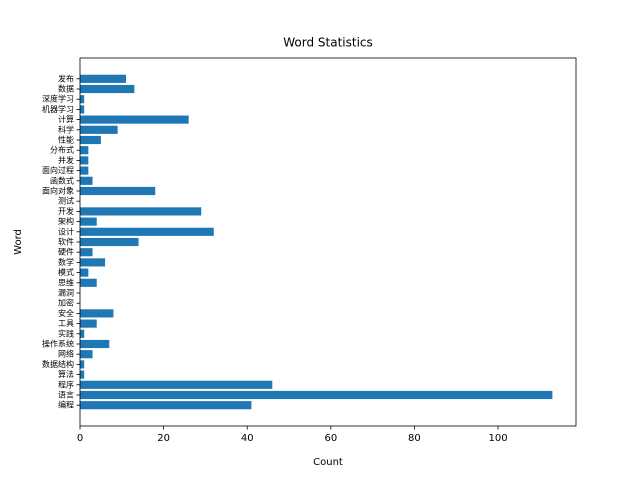  I want to click on y-tick-label: 计算, so click(66, 119).